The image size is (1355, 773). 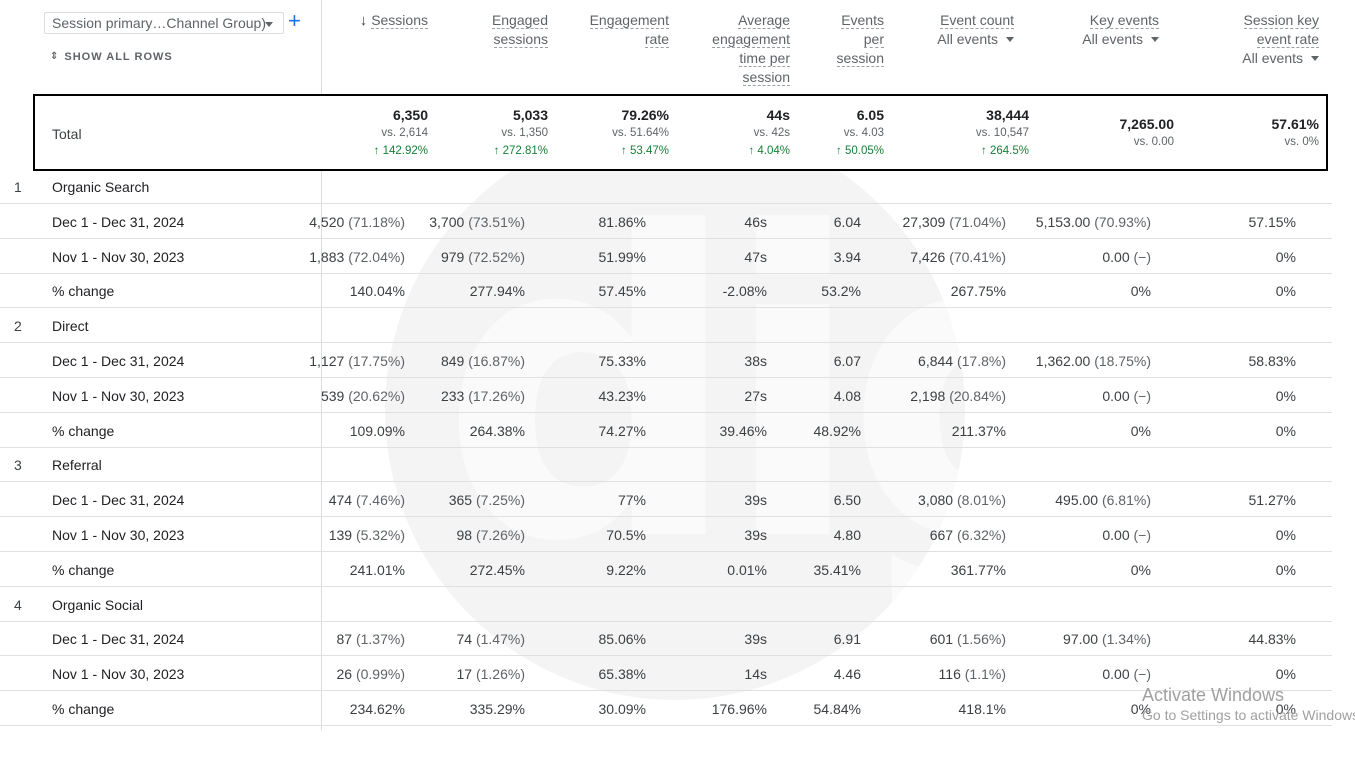 What do you see at coordinates (1093, 222) in the screenshot?
I see `cell-ke: 5,153.00 (70.93%)` at bounding box center [1093, 222].